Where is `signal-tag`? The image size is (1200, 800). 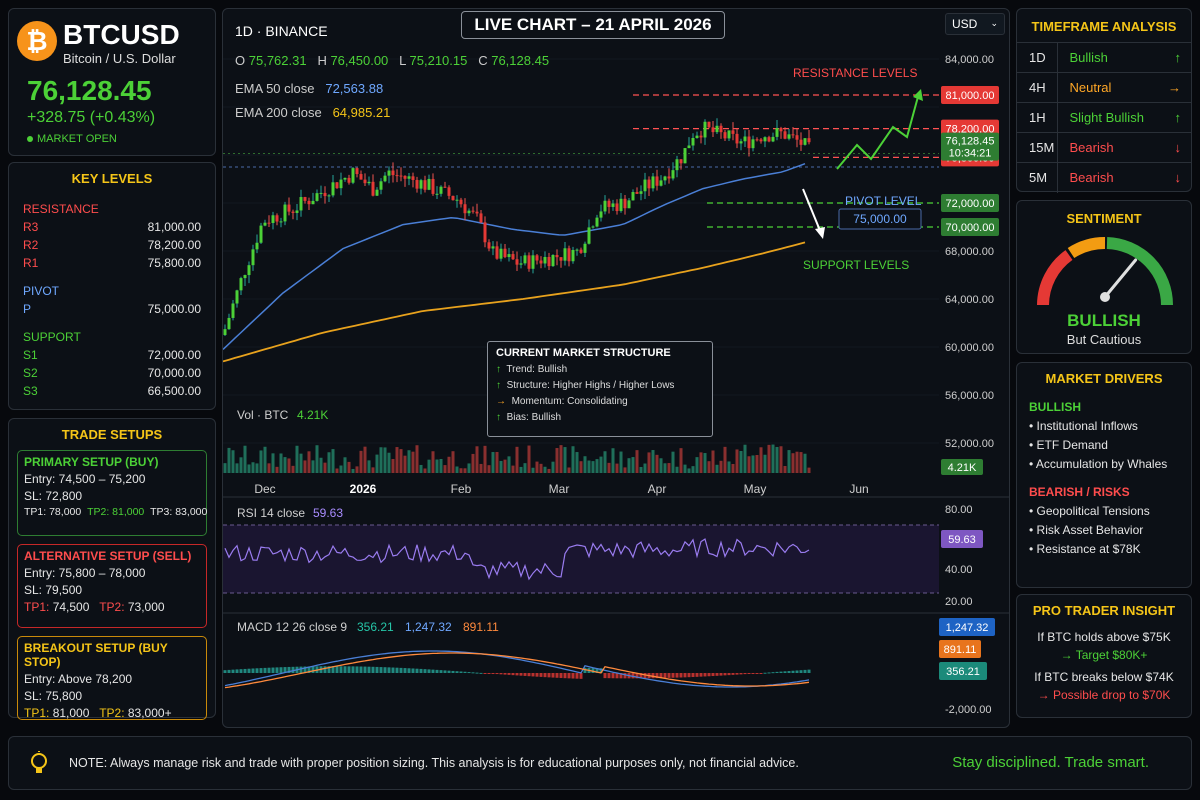
signal-tag is located at coordinates (960, 649).